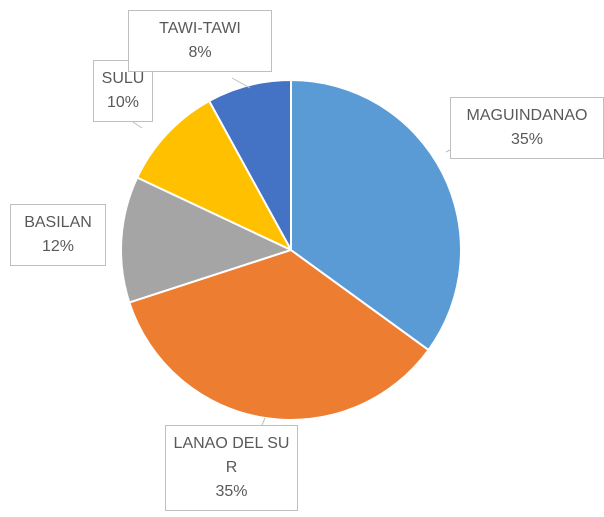 The height and width of the screenshot is (517, 604). I want to click on label-value: 8%, so click(200, 52).